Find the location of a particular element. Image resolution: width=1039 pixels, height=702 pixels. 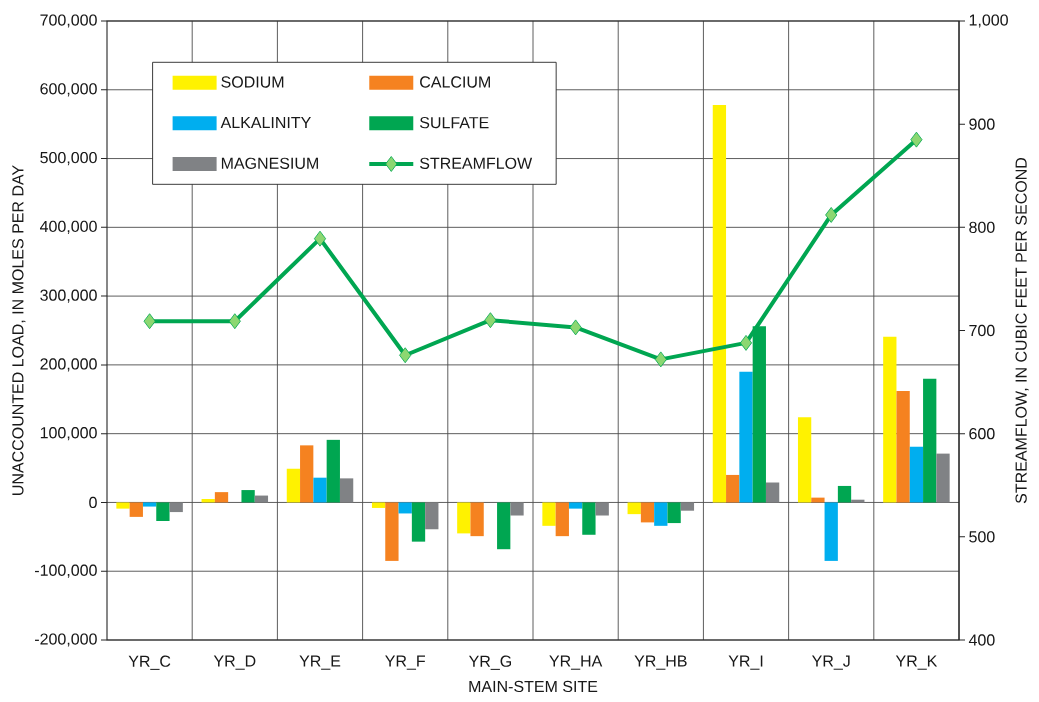

y2-tick-label: 600 is located at coordinates (982, 434).